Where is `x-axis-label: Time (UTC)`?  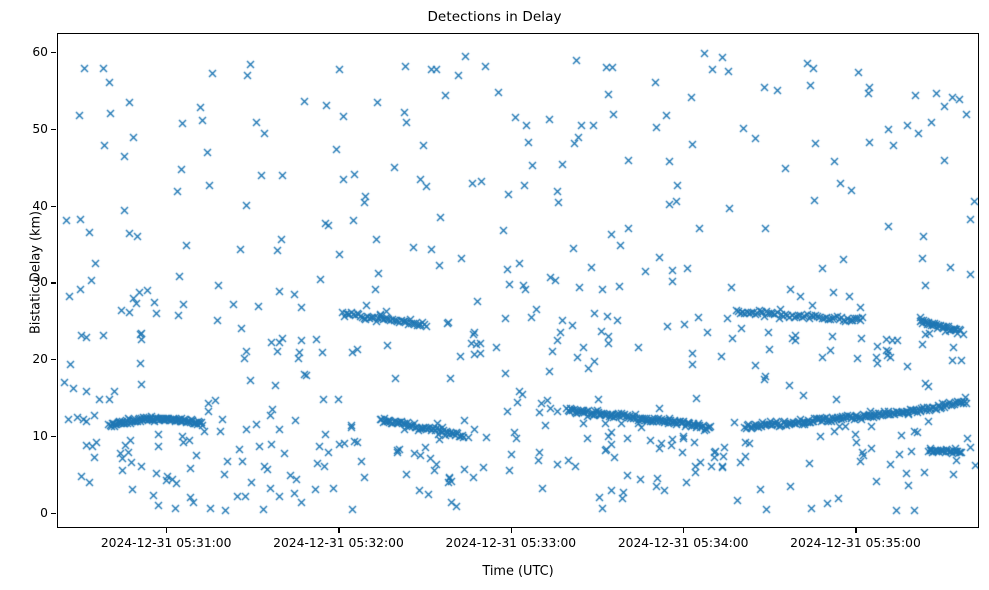
x-axis-label: Time (UTC) is located at coordinates (518, 571).